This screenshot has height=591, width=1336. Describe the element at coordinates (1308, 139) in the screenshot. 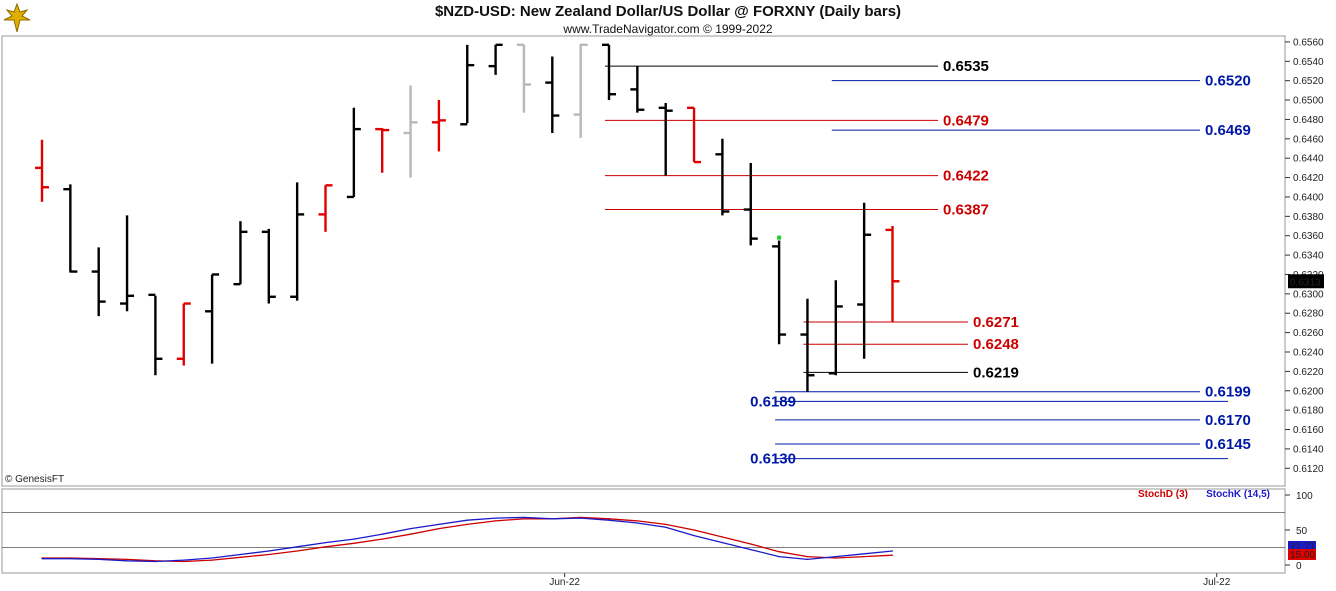

I see `y-tick-label: 0.6460` at that location.